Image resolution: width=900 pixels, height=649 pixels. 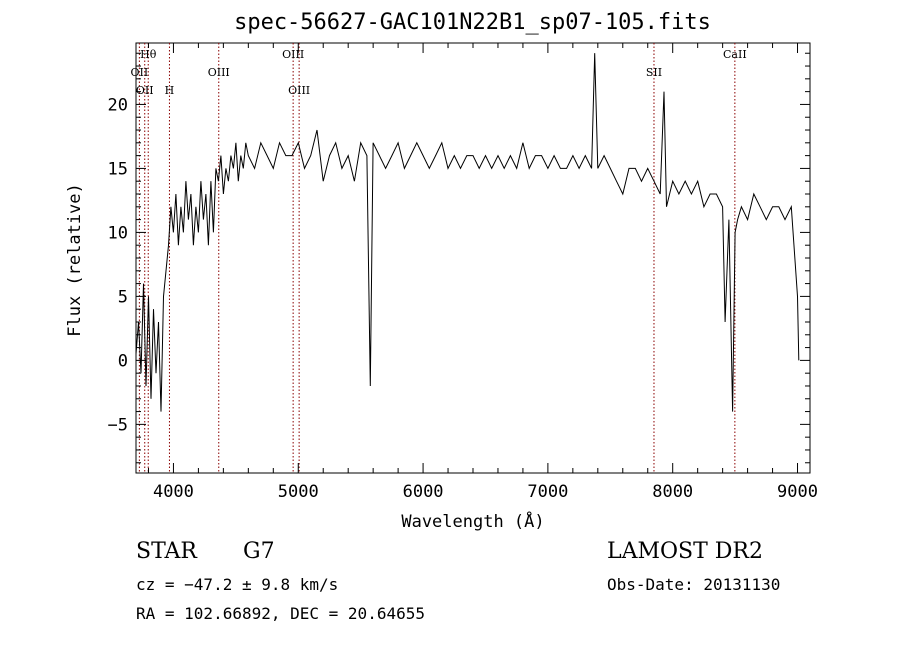 I want to click on y-tick-label: 15, so click(x=118, y=169).